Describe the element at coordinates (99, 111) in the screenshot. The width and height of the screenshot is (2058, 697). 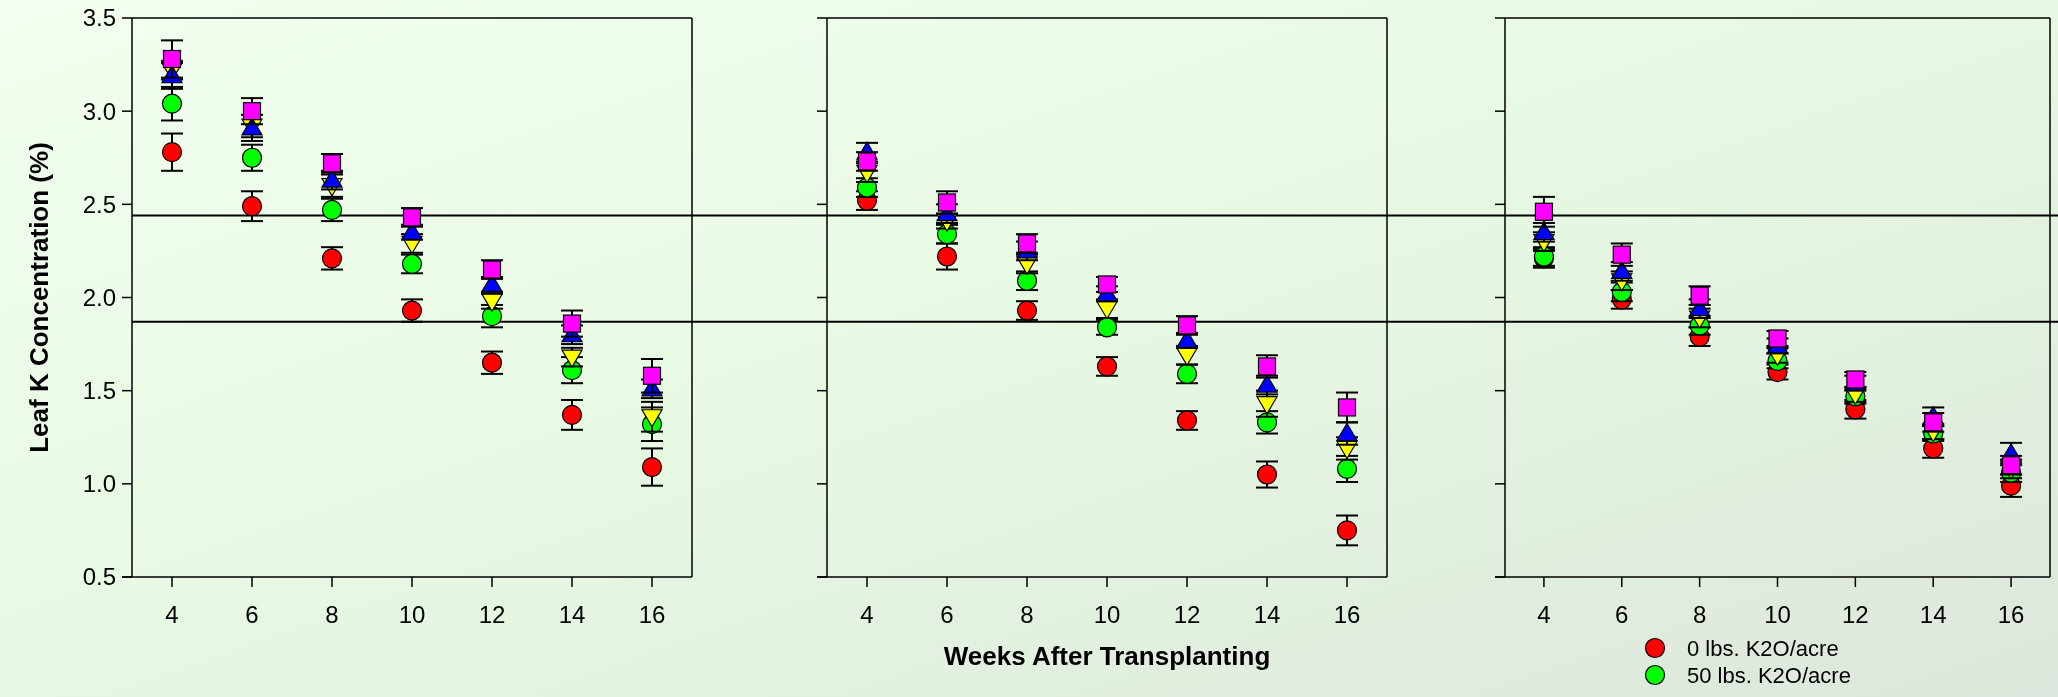
I see `y-tick-label: 3.0` at that location.